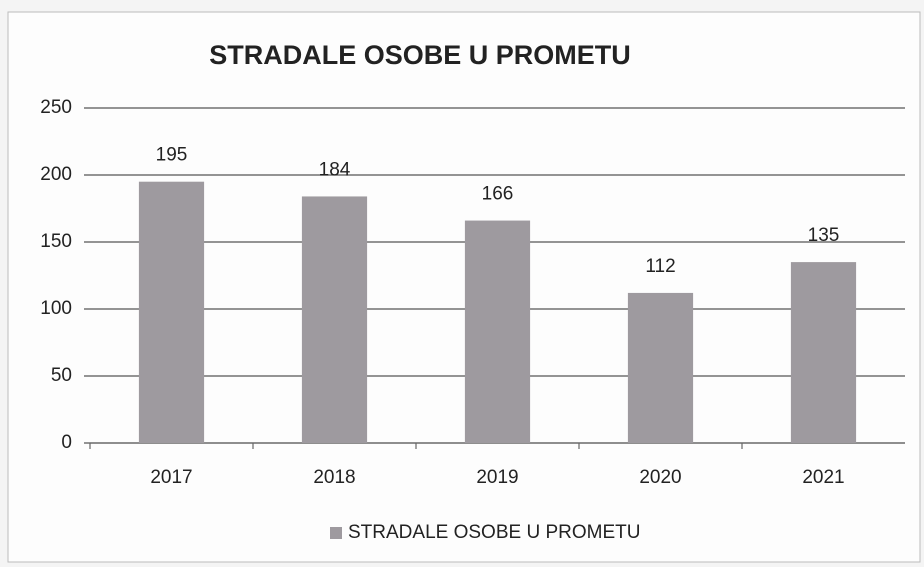 The width and height of the screenshot is (924, 567). I want to click on y-tick-label: 50, so click(61, 375).